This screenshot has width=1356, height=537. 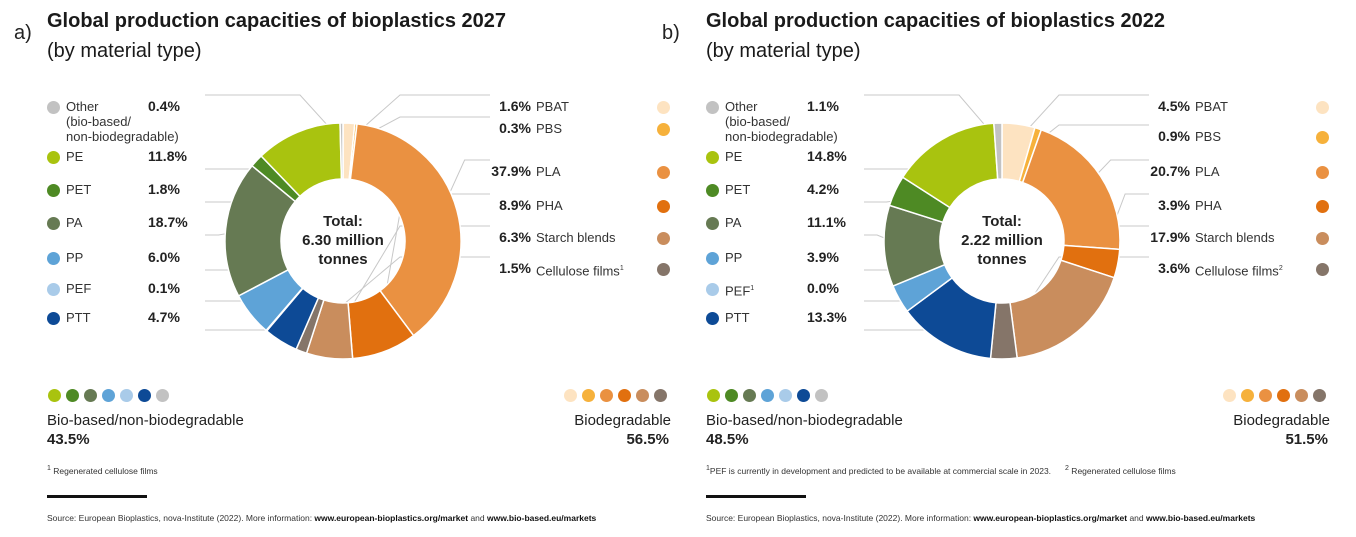 What do you see at coordinates (122, 136) in the screenshot?
I see `legend-label-line: non-biodegradable)` at bounding box center [122, 136].